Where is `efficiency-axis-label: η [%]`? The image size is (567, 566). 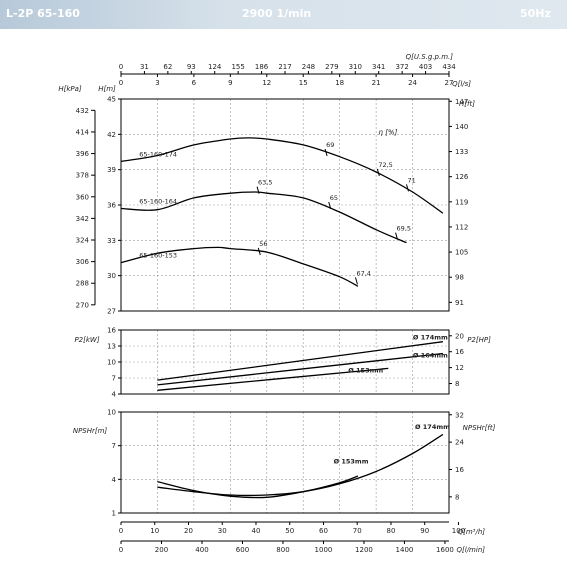 efficiency-axis-label: η [%] is located at coordinates (388, 132).